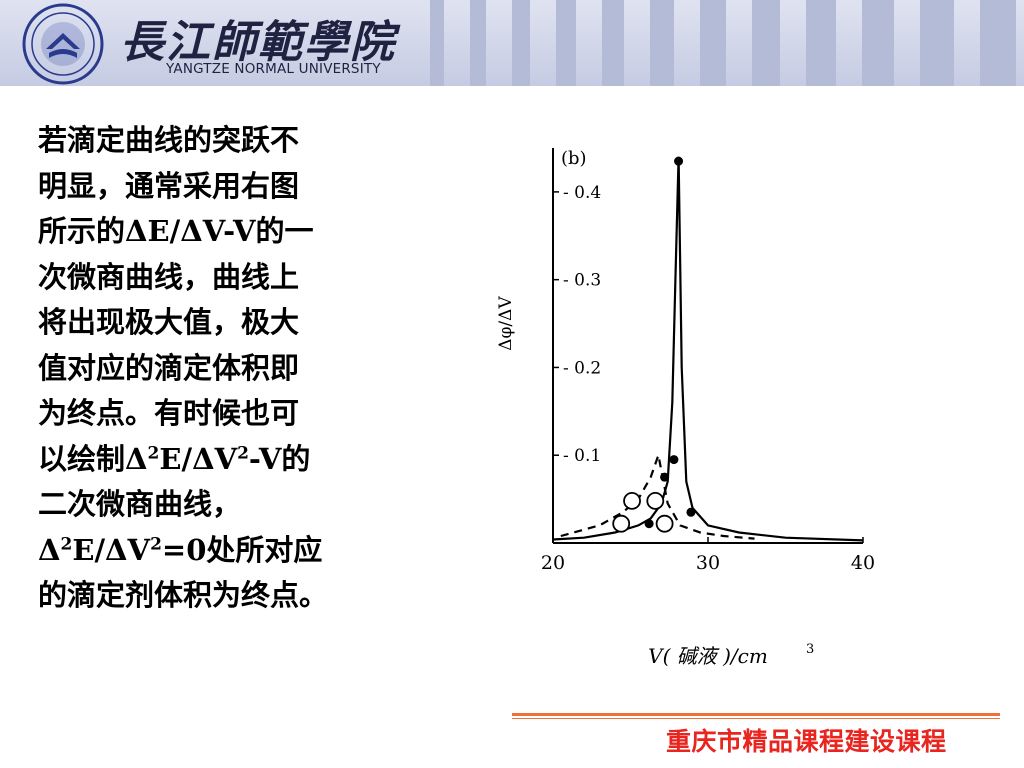 The width and height of the screenshot is (1024, 768). What do you see at coordinates (553, 563) in the screenshot?
I see `x-tick-label: 20` at bounding box center [553, 563].